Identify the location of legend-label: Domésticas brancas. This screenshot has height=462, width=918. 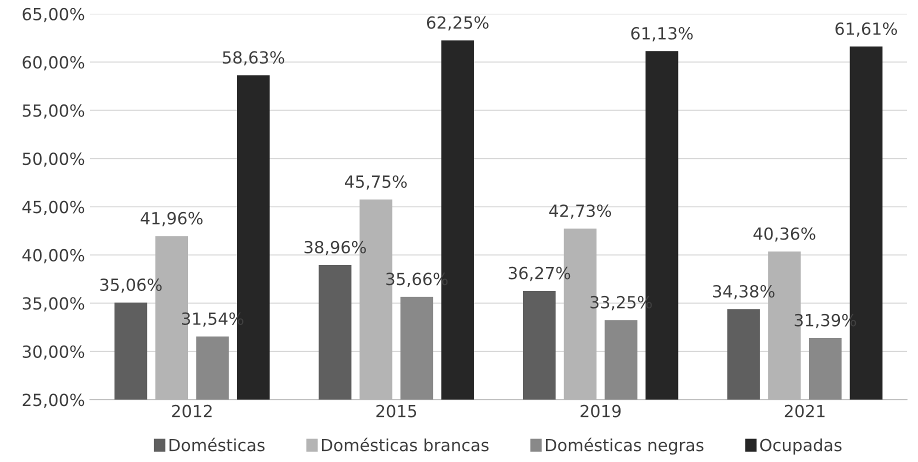
(405, 445).